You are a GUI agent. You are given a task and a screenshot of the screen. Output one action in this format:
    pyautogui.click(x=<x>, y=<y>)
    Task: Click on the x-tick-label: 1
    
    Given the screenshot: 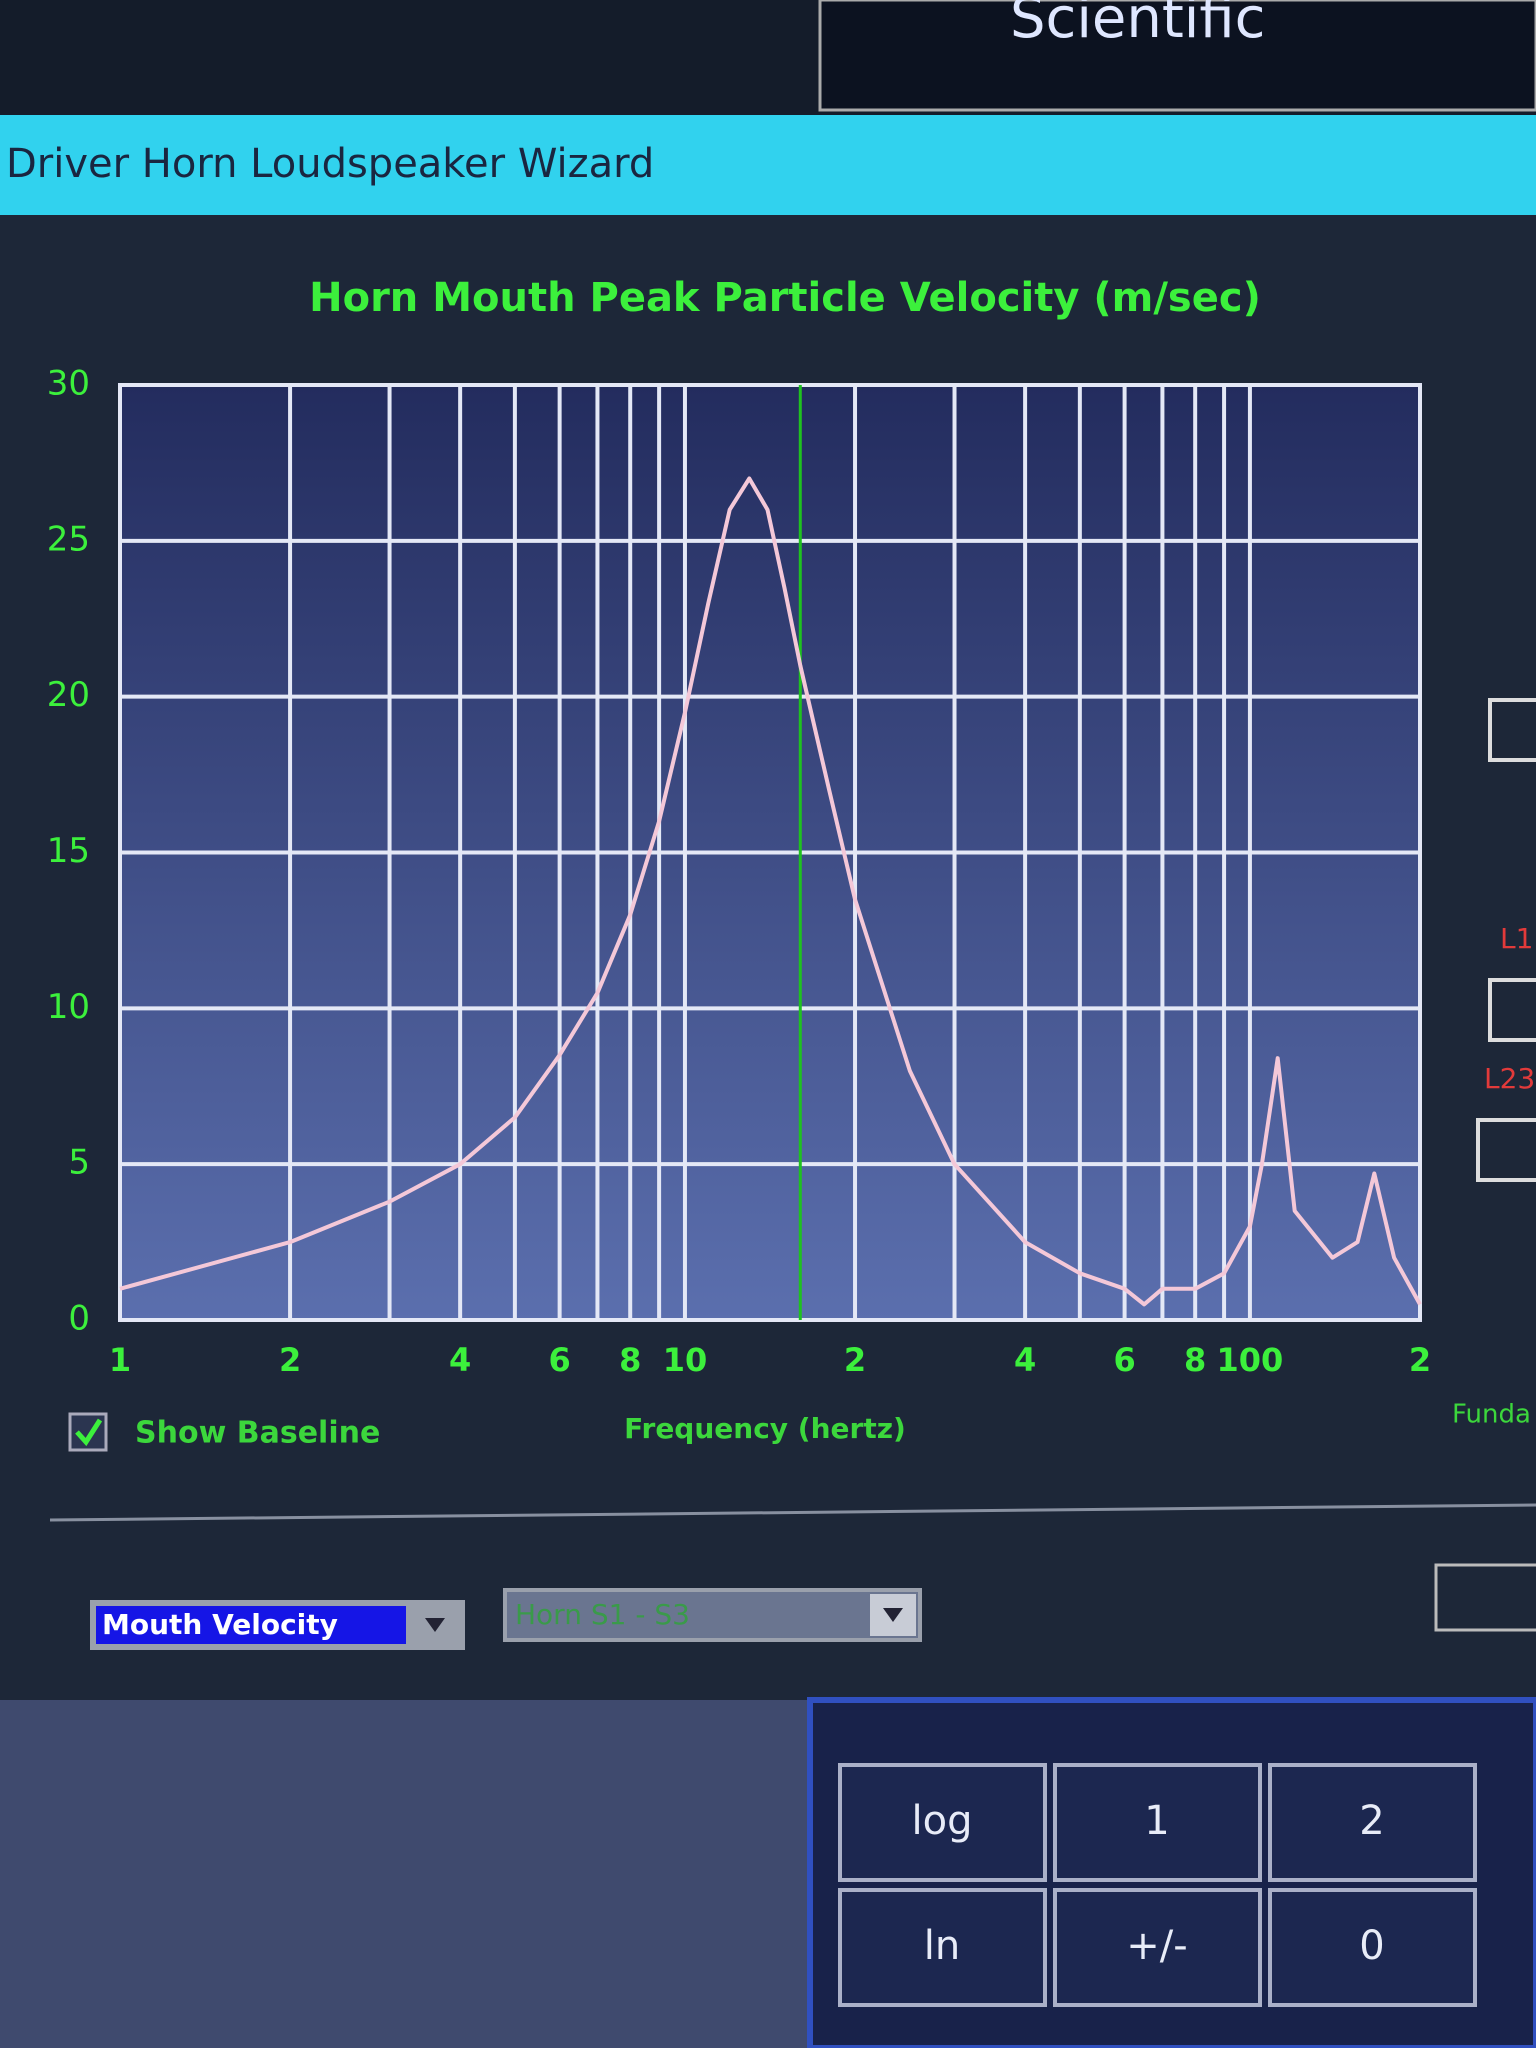 What is the action you would take?
    pyautogui.click(x=120, y=1360)
    